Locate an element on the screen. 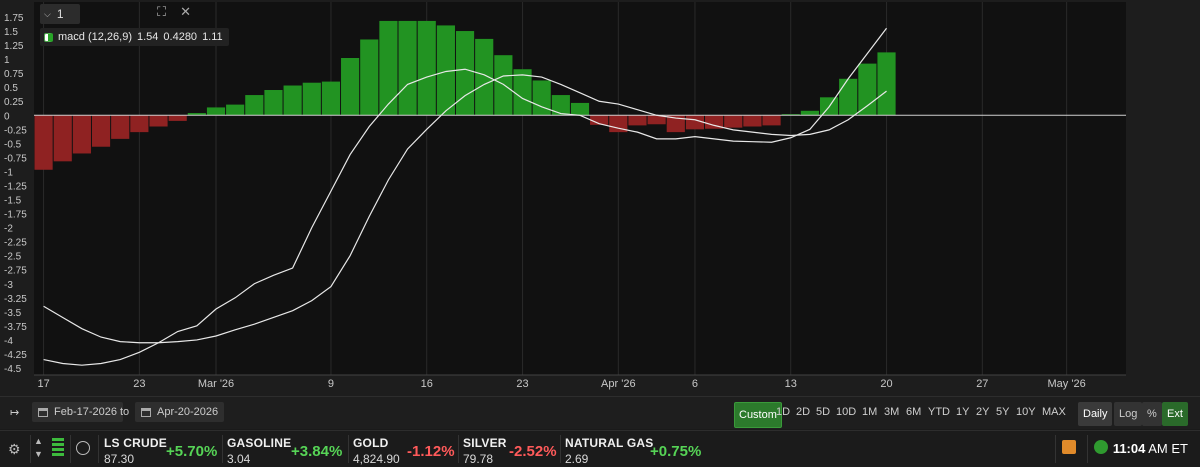 Image resolution: width=1200 pixels, height=467 pixels. y-tick-label: 1.5 is located at coordinates (11, 32).